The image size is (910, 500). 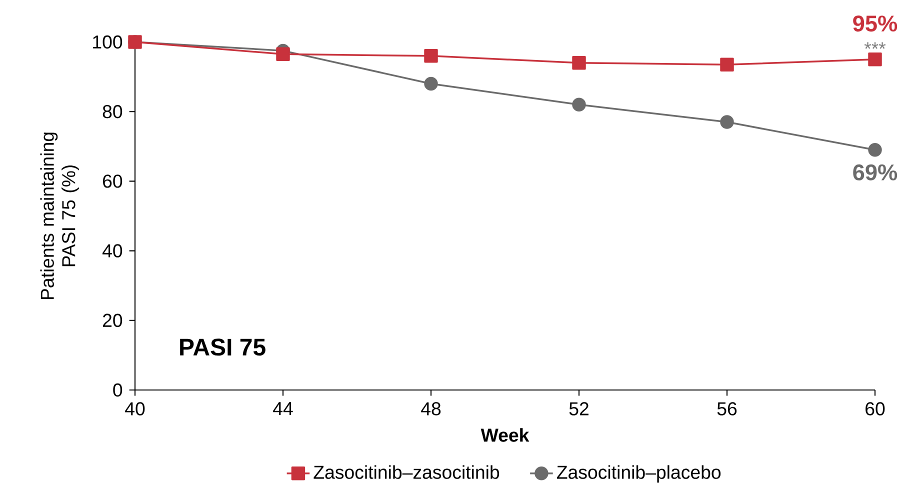 What do you see at coordinates (578, 409) in the screenshot?
I see `x-tick-label: 52` at bounding box center [578, 409].